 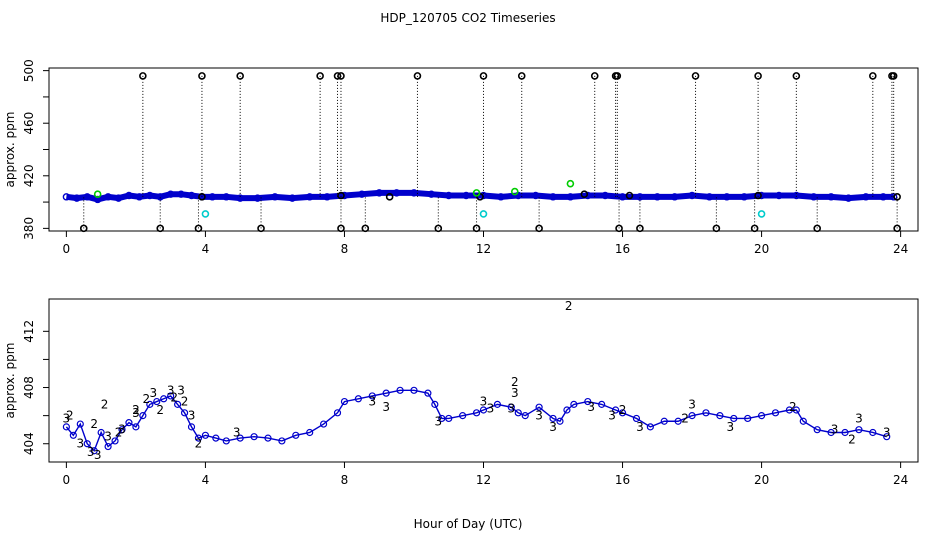 I want to click on x-axis-label: Hour of Day (UTC), so click(x=468, y=524).